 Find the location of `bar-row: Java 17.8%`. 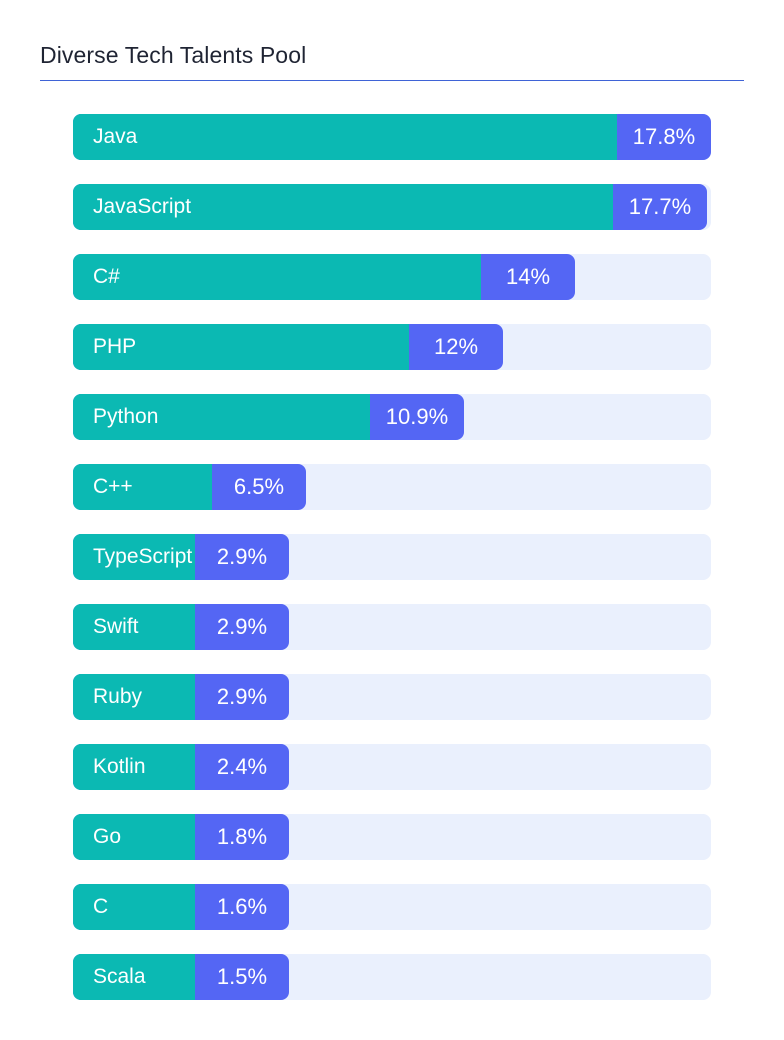

bar-row: Java 17.8% is located at coordinates (392, 137).